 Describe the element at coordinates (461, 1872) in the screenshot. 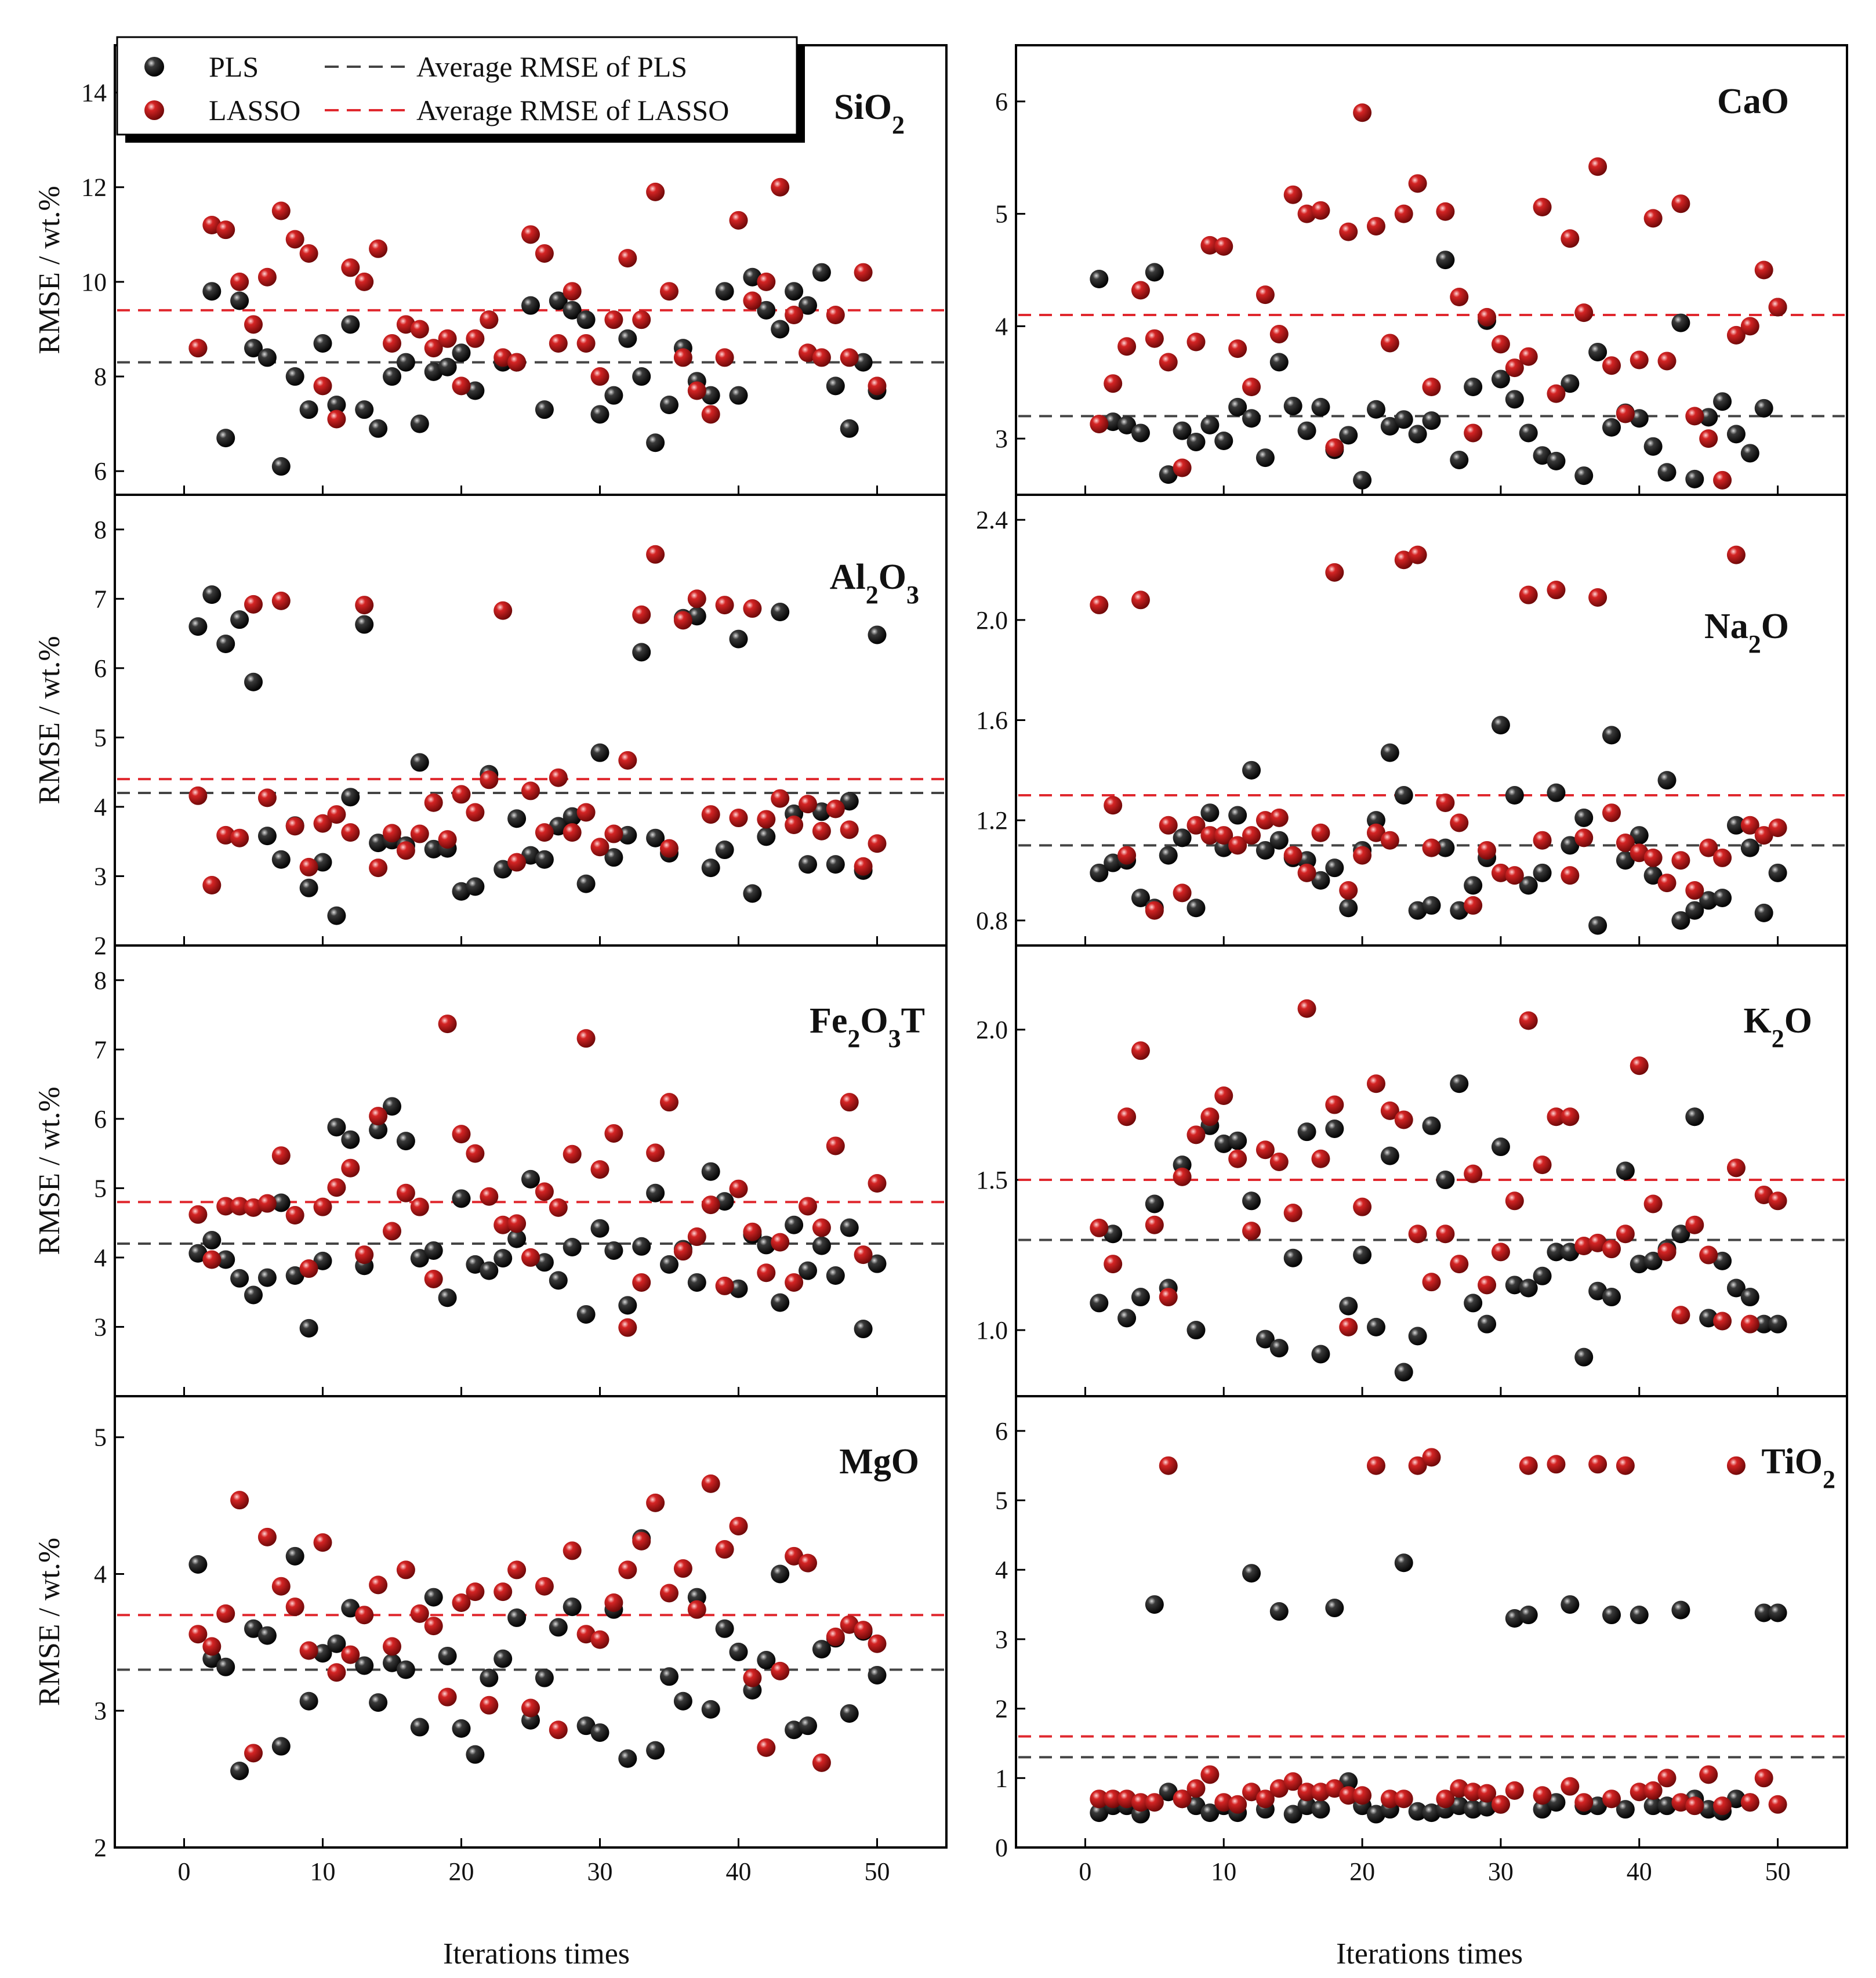

I see `x-tick-label: 20` at that location.